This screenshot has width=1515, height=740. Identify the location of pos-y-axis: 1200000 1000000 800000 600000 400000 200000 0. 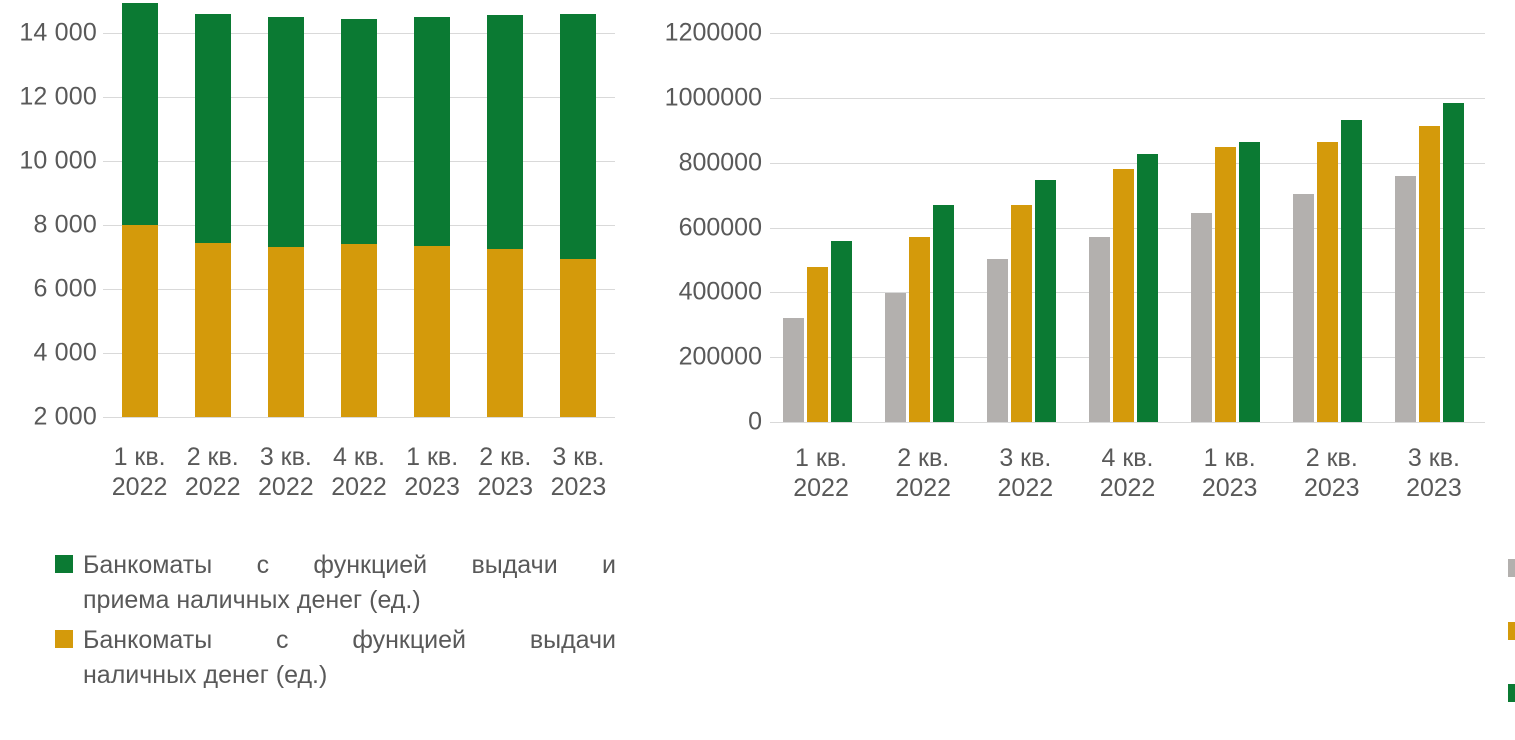
(702, 227).